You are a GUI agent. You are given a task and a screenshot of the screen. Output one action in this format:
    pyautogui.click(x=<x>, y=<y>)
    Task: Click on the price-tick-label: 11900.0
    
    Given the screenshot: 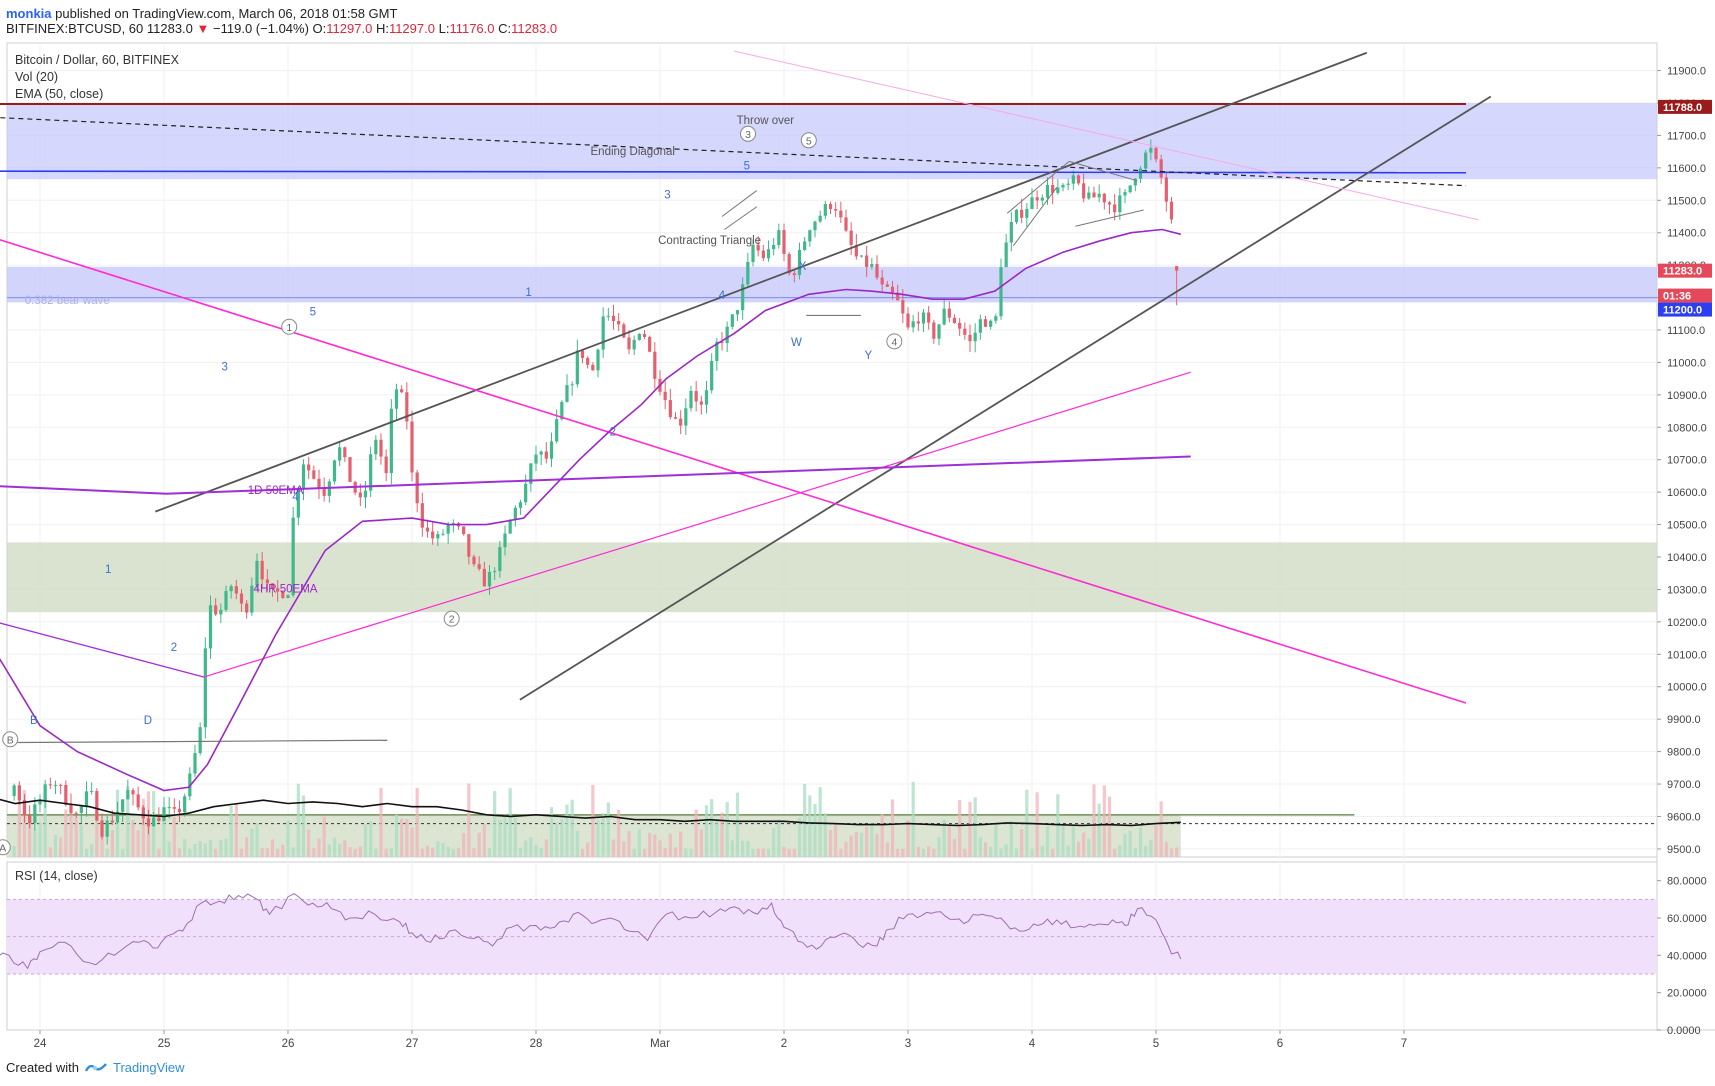 What is the action you would take?
    pyautogui.click(x=1686, y=72)
    